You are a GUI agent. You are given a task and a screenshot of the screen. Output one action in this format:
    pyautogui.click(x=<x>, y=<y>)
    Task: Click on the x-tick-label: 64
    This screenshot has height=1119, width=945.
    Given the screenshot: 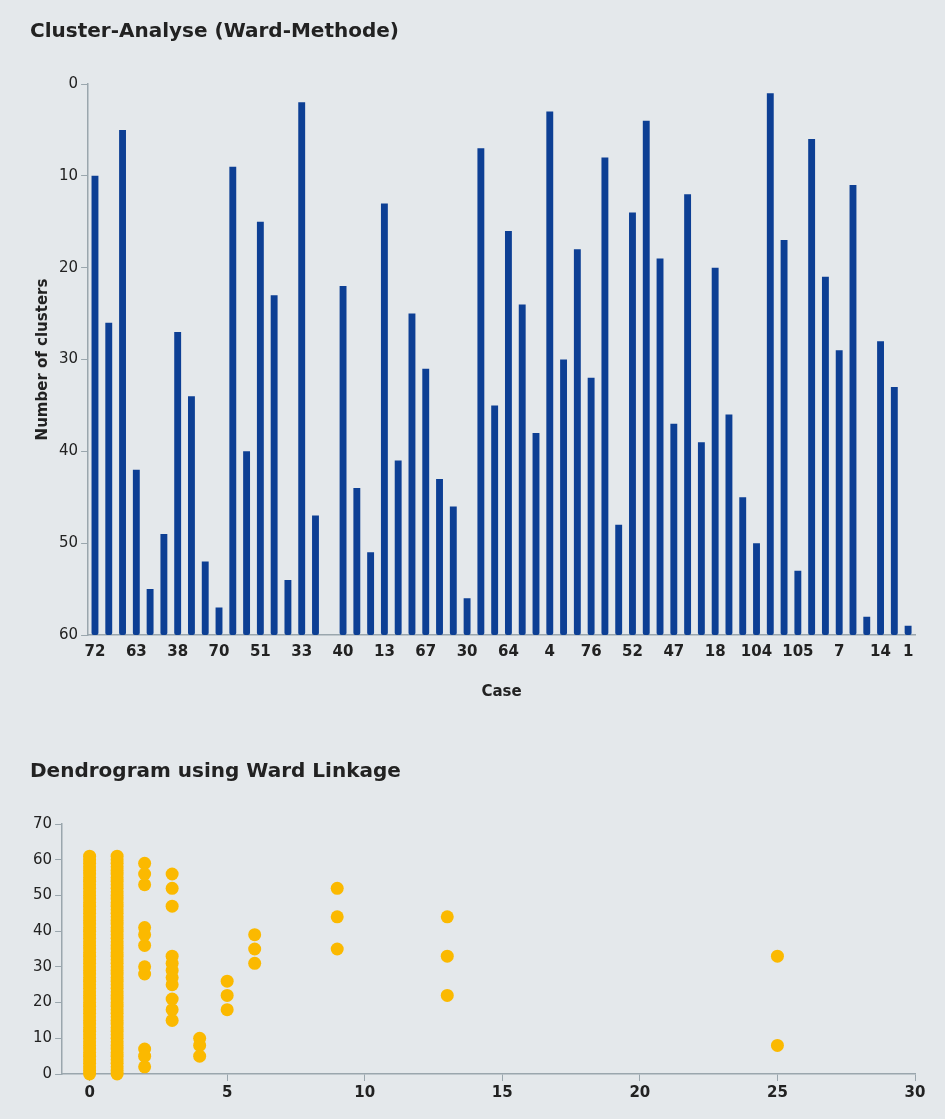 What is the action you would take?
    pyautogui.click(x=508, y=650)
    